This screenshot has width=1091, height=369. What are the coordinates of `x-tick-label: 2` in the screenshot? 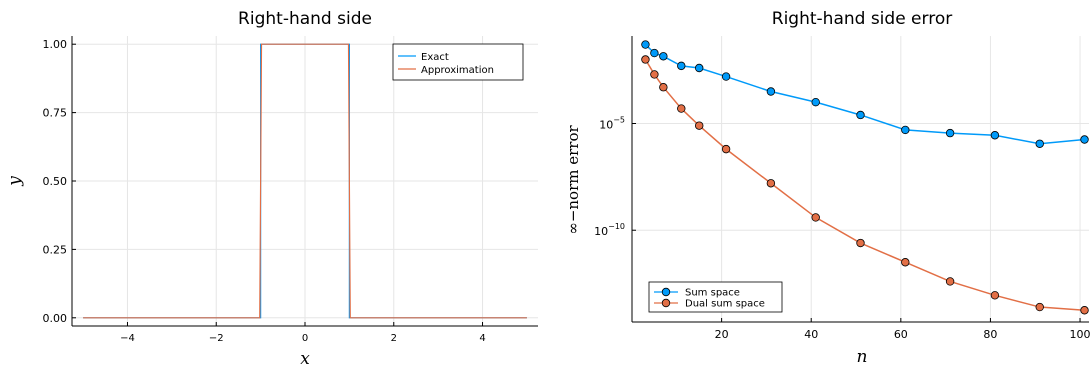 It's located at (394, 338).